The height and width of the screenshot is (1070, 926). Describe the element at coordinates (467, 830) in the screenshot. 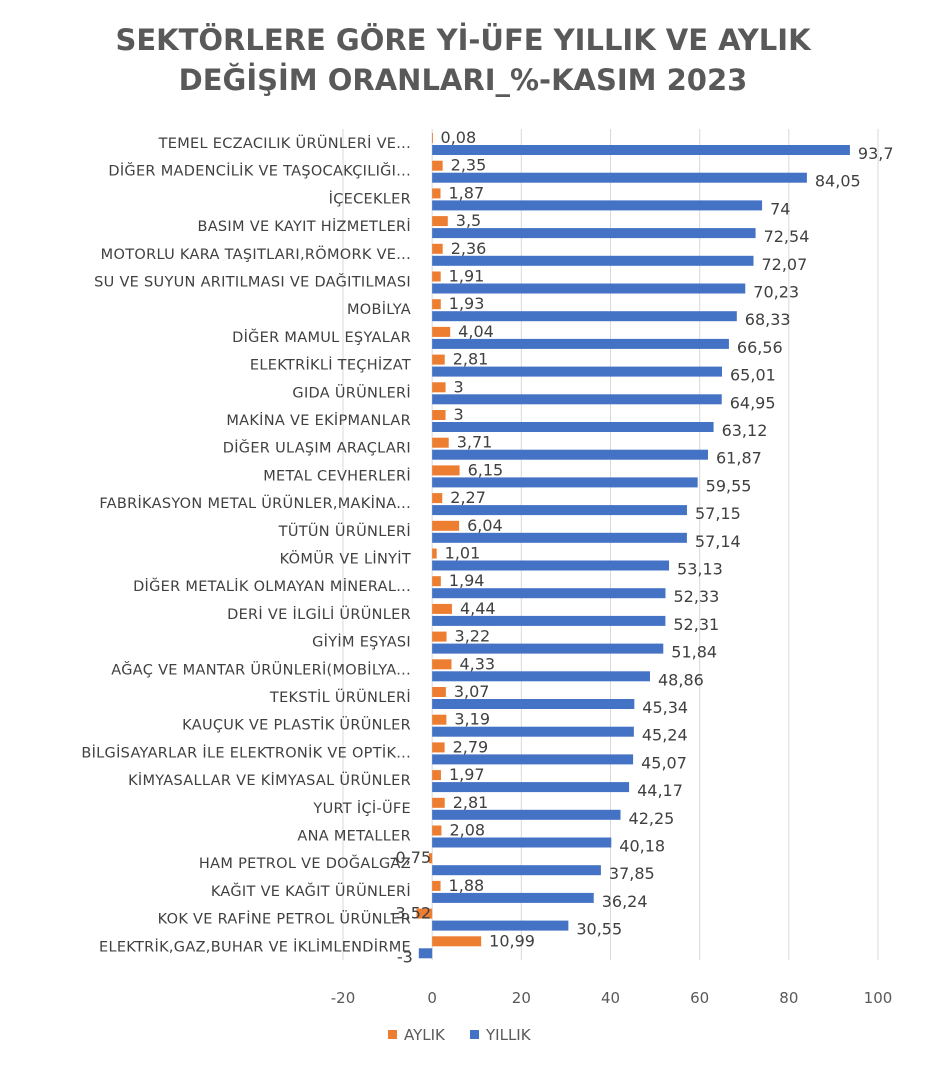

I see `value-label-aylik: 2,08` at that location.